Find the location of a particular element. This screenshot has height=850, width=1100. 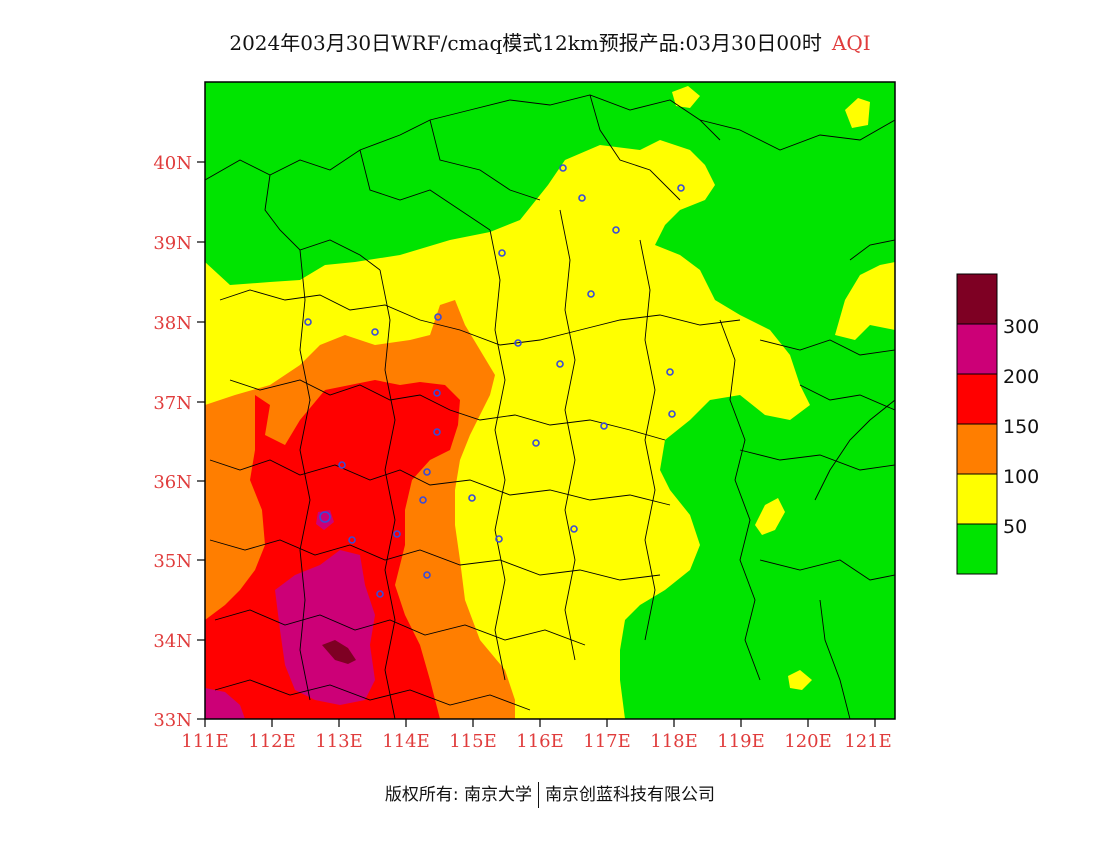

footer-credits: 版权所有: 南京大学 南京创蓝科技有限公司 is located at coordinates (550, 794).